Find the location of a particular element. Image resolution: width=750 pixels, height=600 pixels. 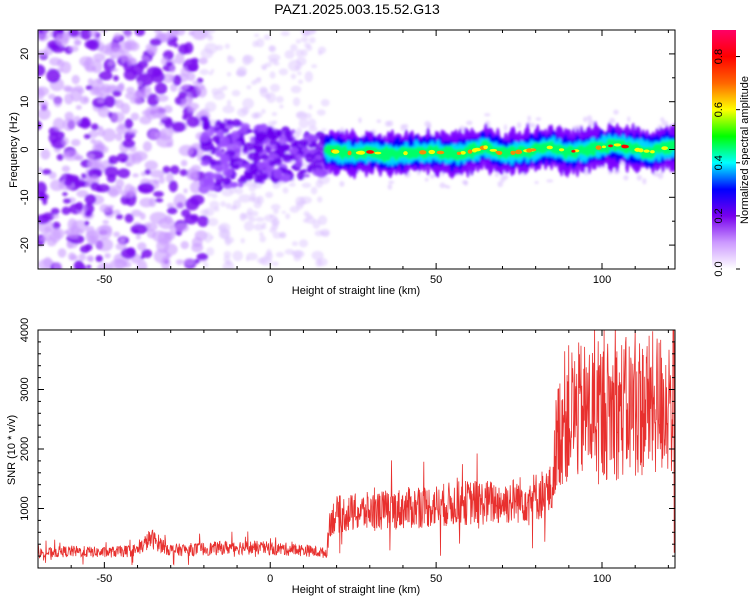

snr-y-tick-label: 4000 is located at coordinates (25, 330).